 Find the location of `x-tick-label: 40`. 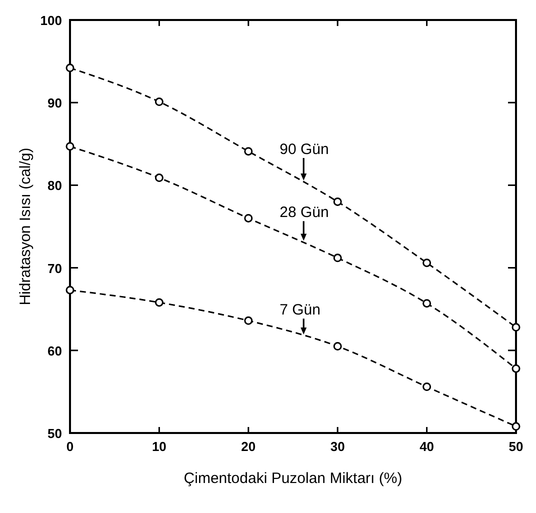

x-tick-label: 40 is located at coordinates (427, 446).